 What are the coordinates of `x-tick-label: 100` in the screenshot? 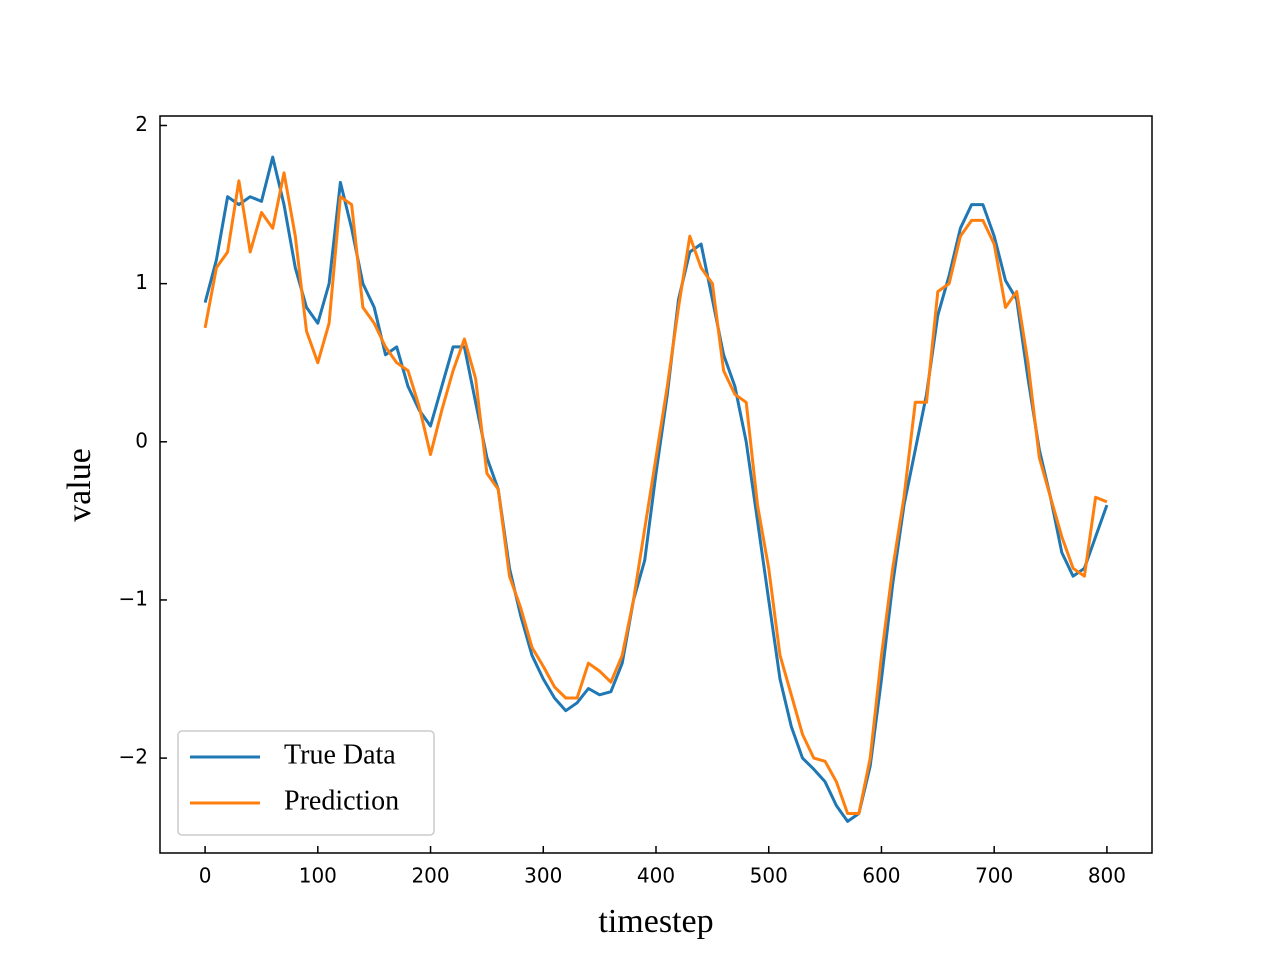 It's located at (318, 876).